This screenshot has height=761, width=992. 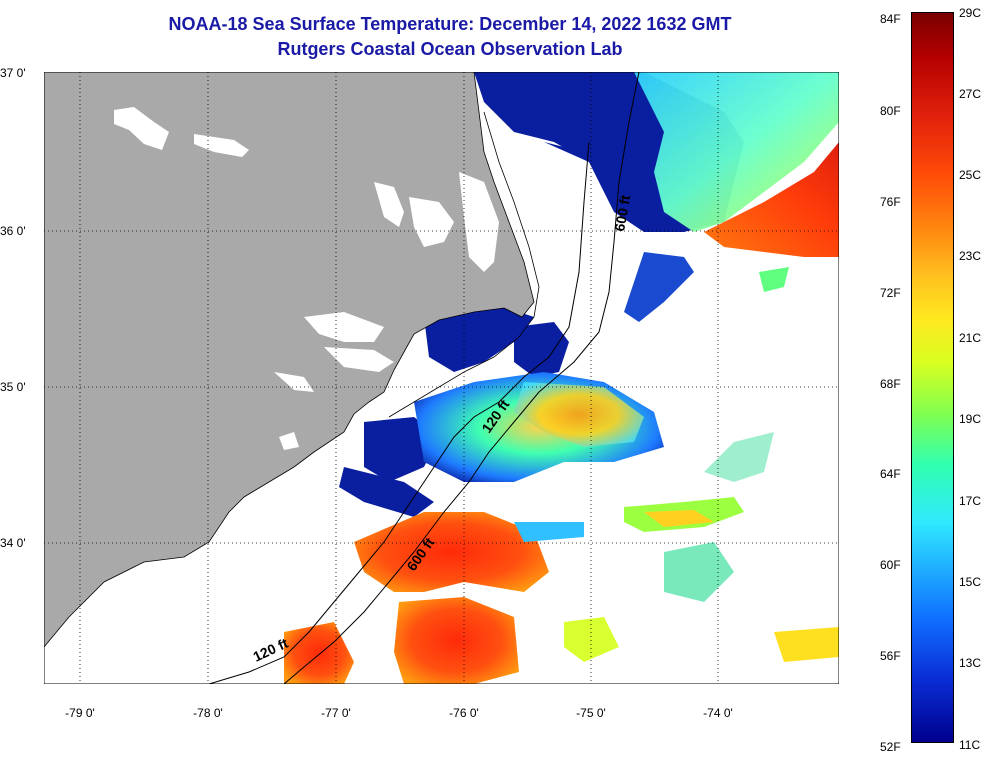 What do you see at coordinates (771, 199) in the screenshot?
I see `sst-gulf-stream` at bounding box center [771, 199].